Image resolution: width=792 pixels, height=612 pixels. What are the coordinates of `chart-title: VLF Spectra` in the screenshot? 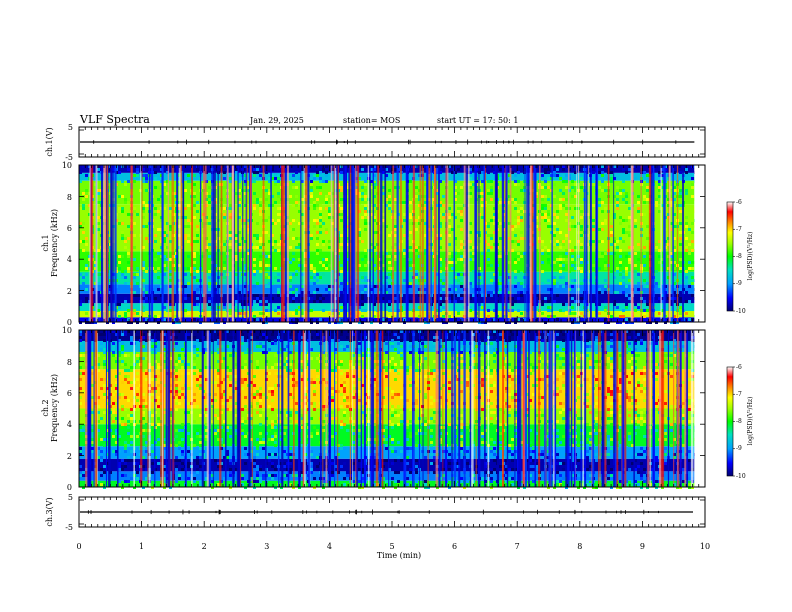 It's located at (114, 119).